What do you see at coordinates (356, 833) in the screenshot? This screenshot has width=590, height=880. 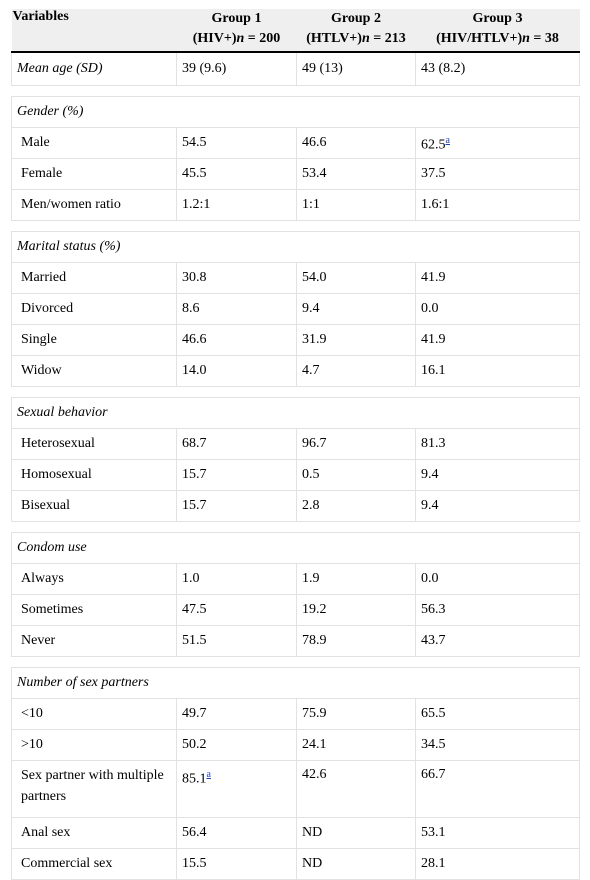 I see `cell-group-2: ND` at bounding box center [356, 833].